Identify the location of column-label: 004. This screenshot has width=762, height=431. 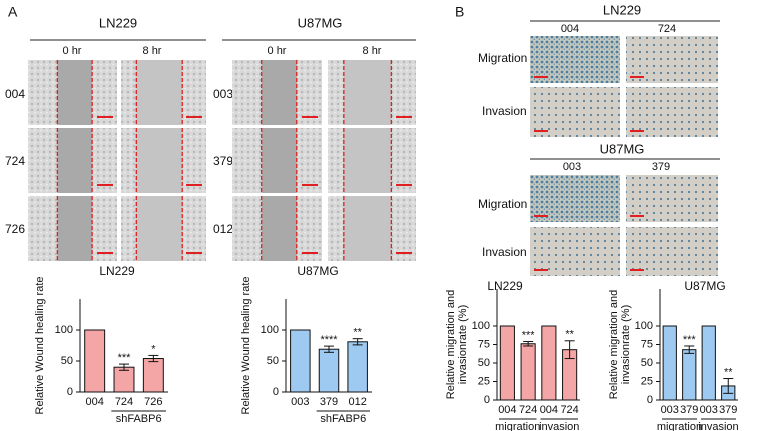
(570, 29).